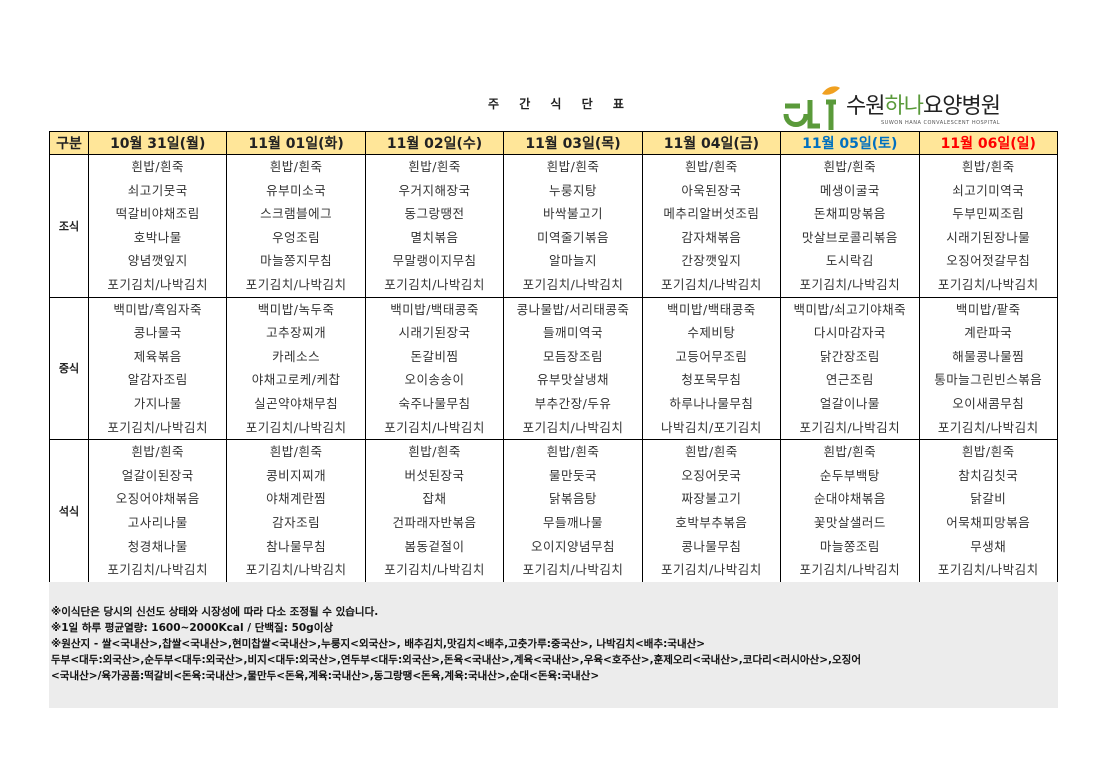 The image size is (1107, 778). Describe the element at coordinates (711, 190) in the screenshot. I see `menu-item: 아욱된장국` at that location.